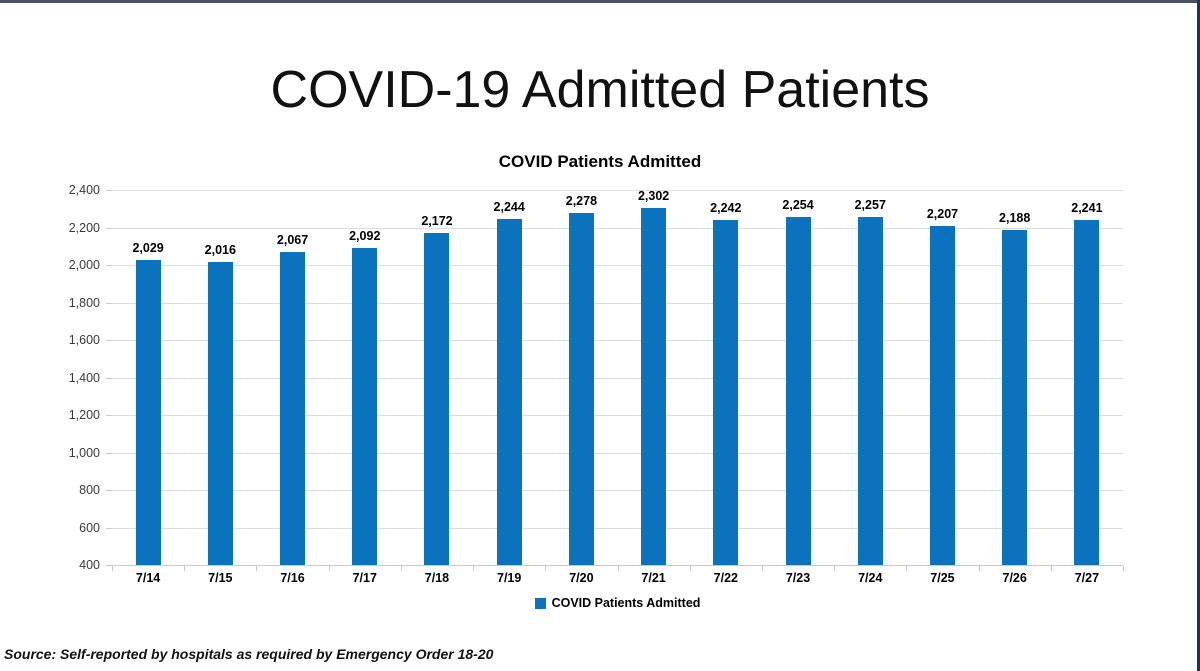 The image size is (1200, 671). I want to click on bar-value-label: 2,188, so click(1015, 217).